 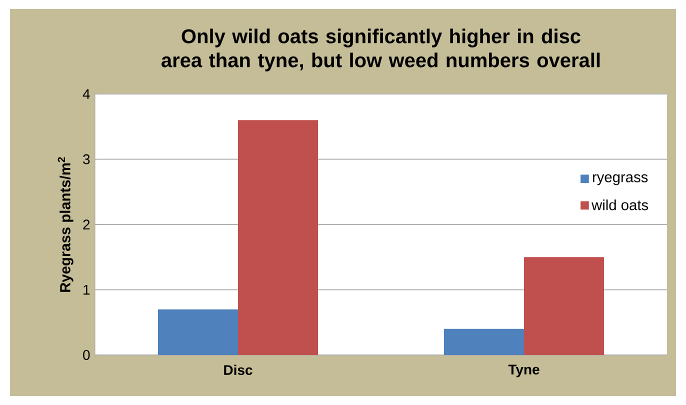 I want to click on chart-title: Only wild oats significantly higher in disc area than tyne, but low weed numbers overall, so click(x=381, y=50).